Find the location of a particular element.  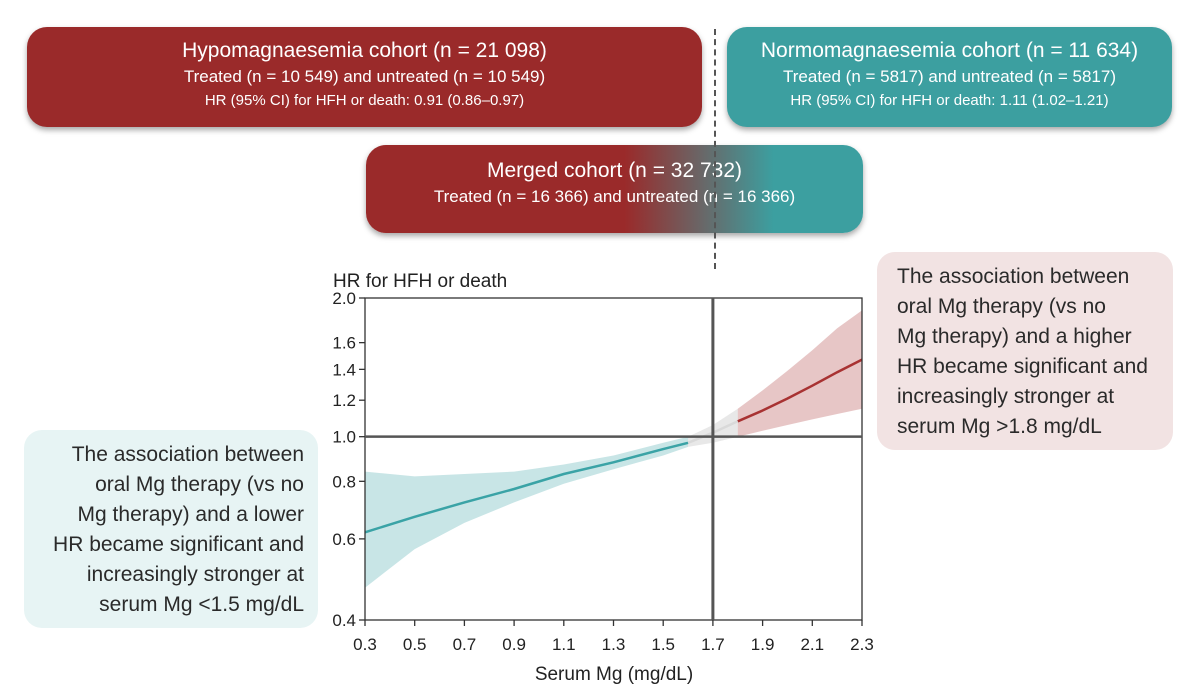

x-tick-label: 1.5 is located at coordinates (663, 644).